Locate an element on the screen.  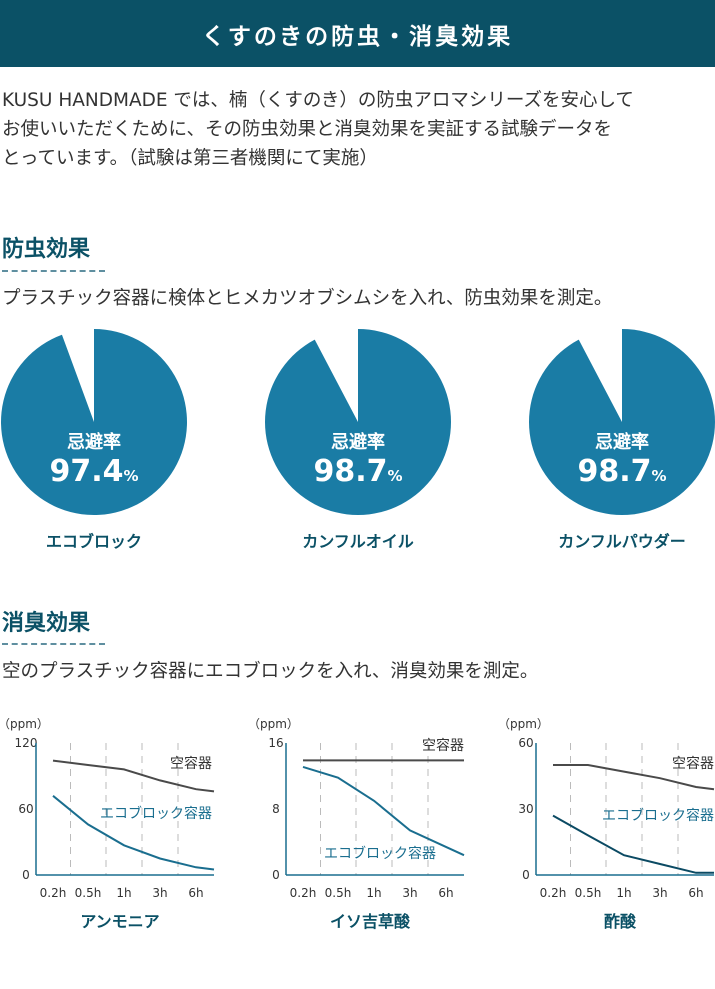
chart-title: 酢酸 is located at coordinates (619, 921).